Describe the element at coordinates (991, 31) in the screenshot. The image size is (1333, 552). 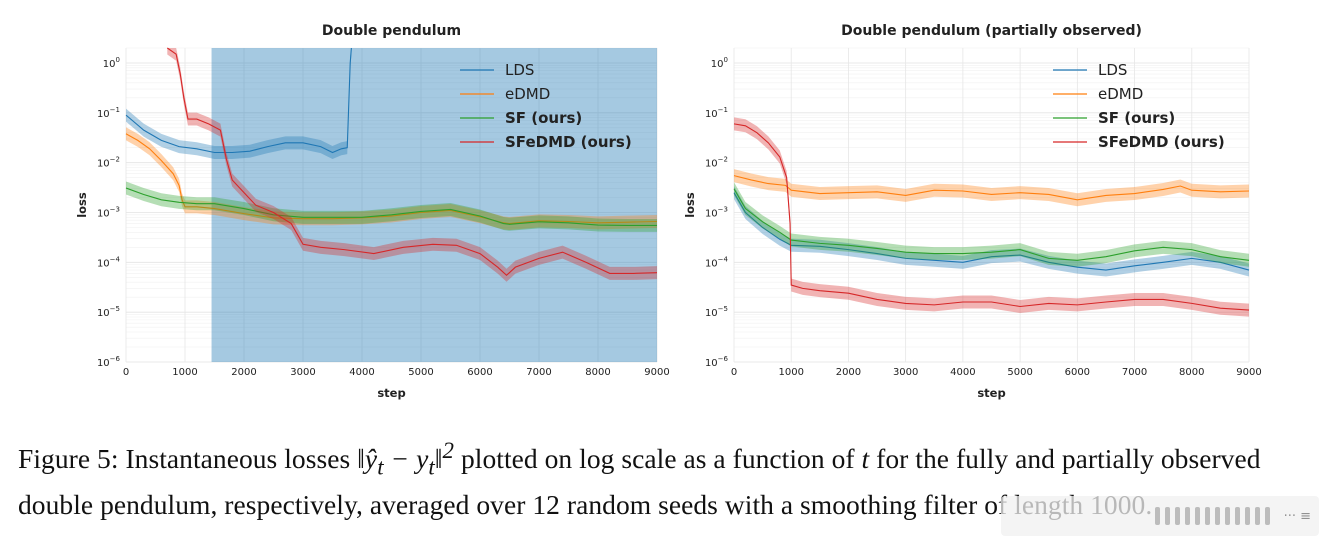
I see `chart-title: Double pendulum (partially observed)` at that location.